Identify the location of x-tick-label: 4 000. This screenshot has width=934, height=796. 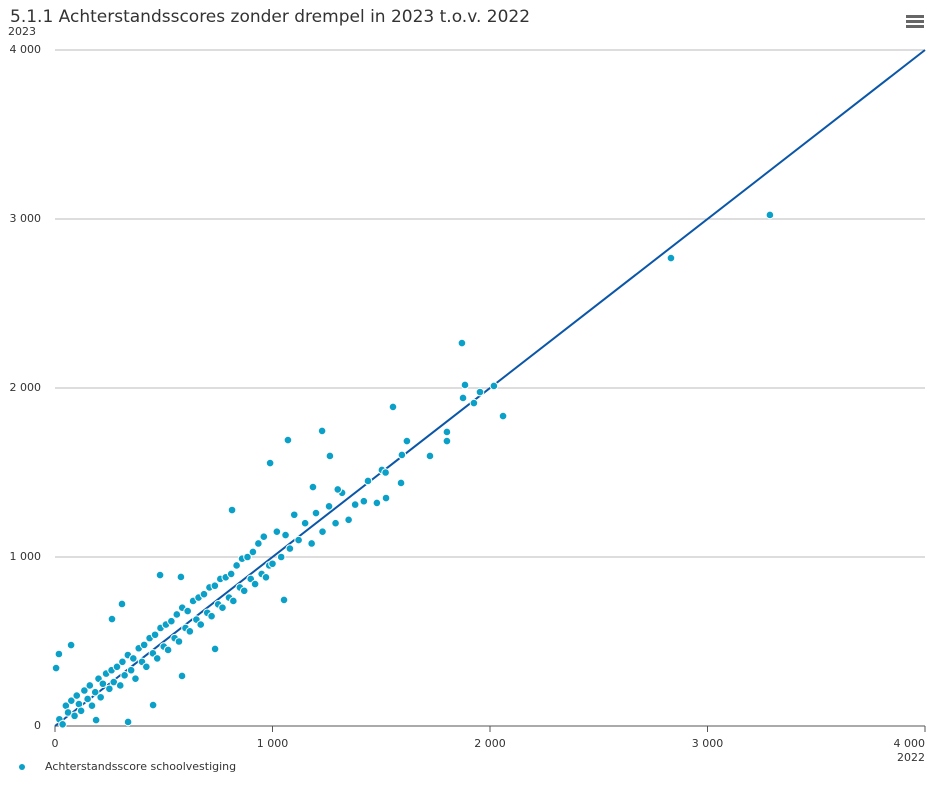
(910, 743).